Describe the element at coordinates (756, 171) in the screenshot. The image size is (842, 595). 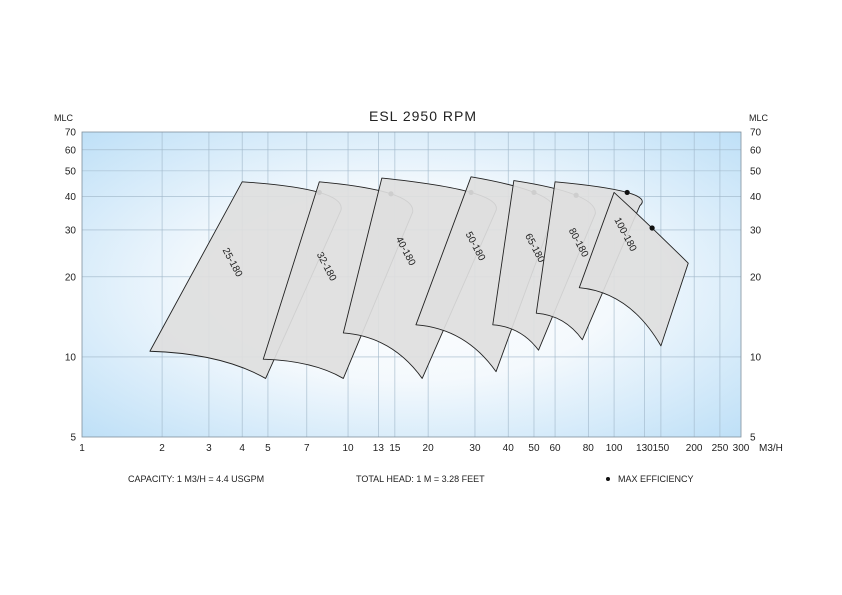
I see `y-tick-label-right: 50` at that location.